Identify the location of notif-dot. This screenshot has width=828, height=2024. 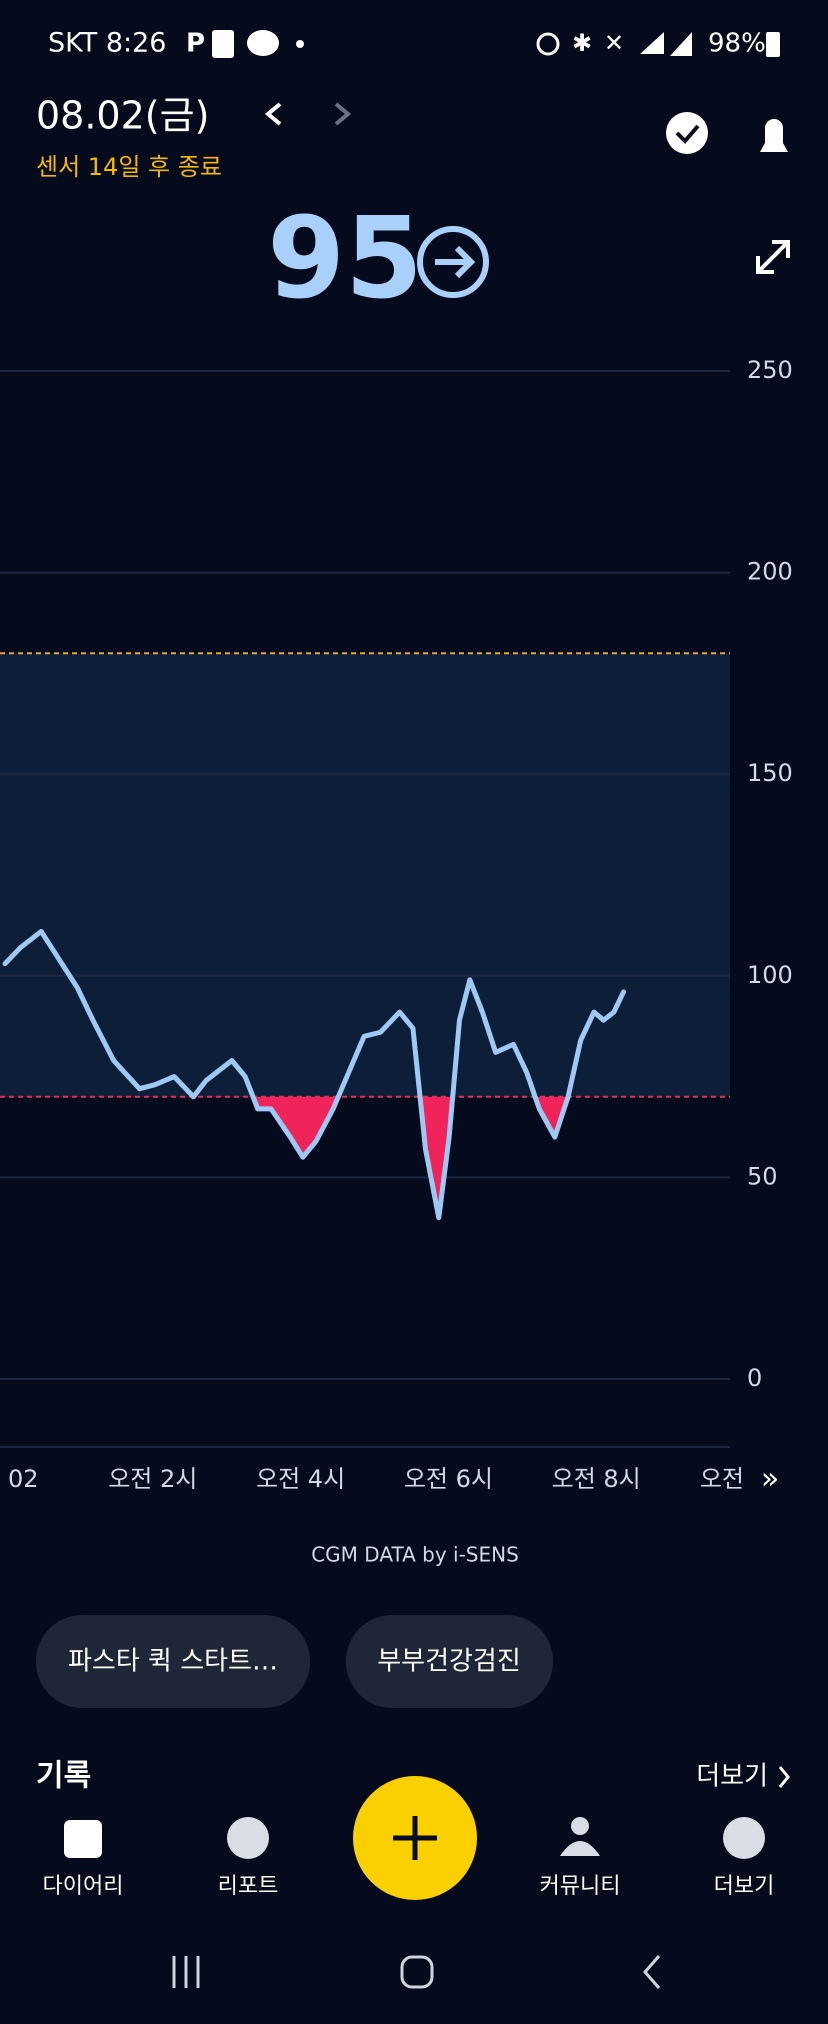
(300, 44).